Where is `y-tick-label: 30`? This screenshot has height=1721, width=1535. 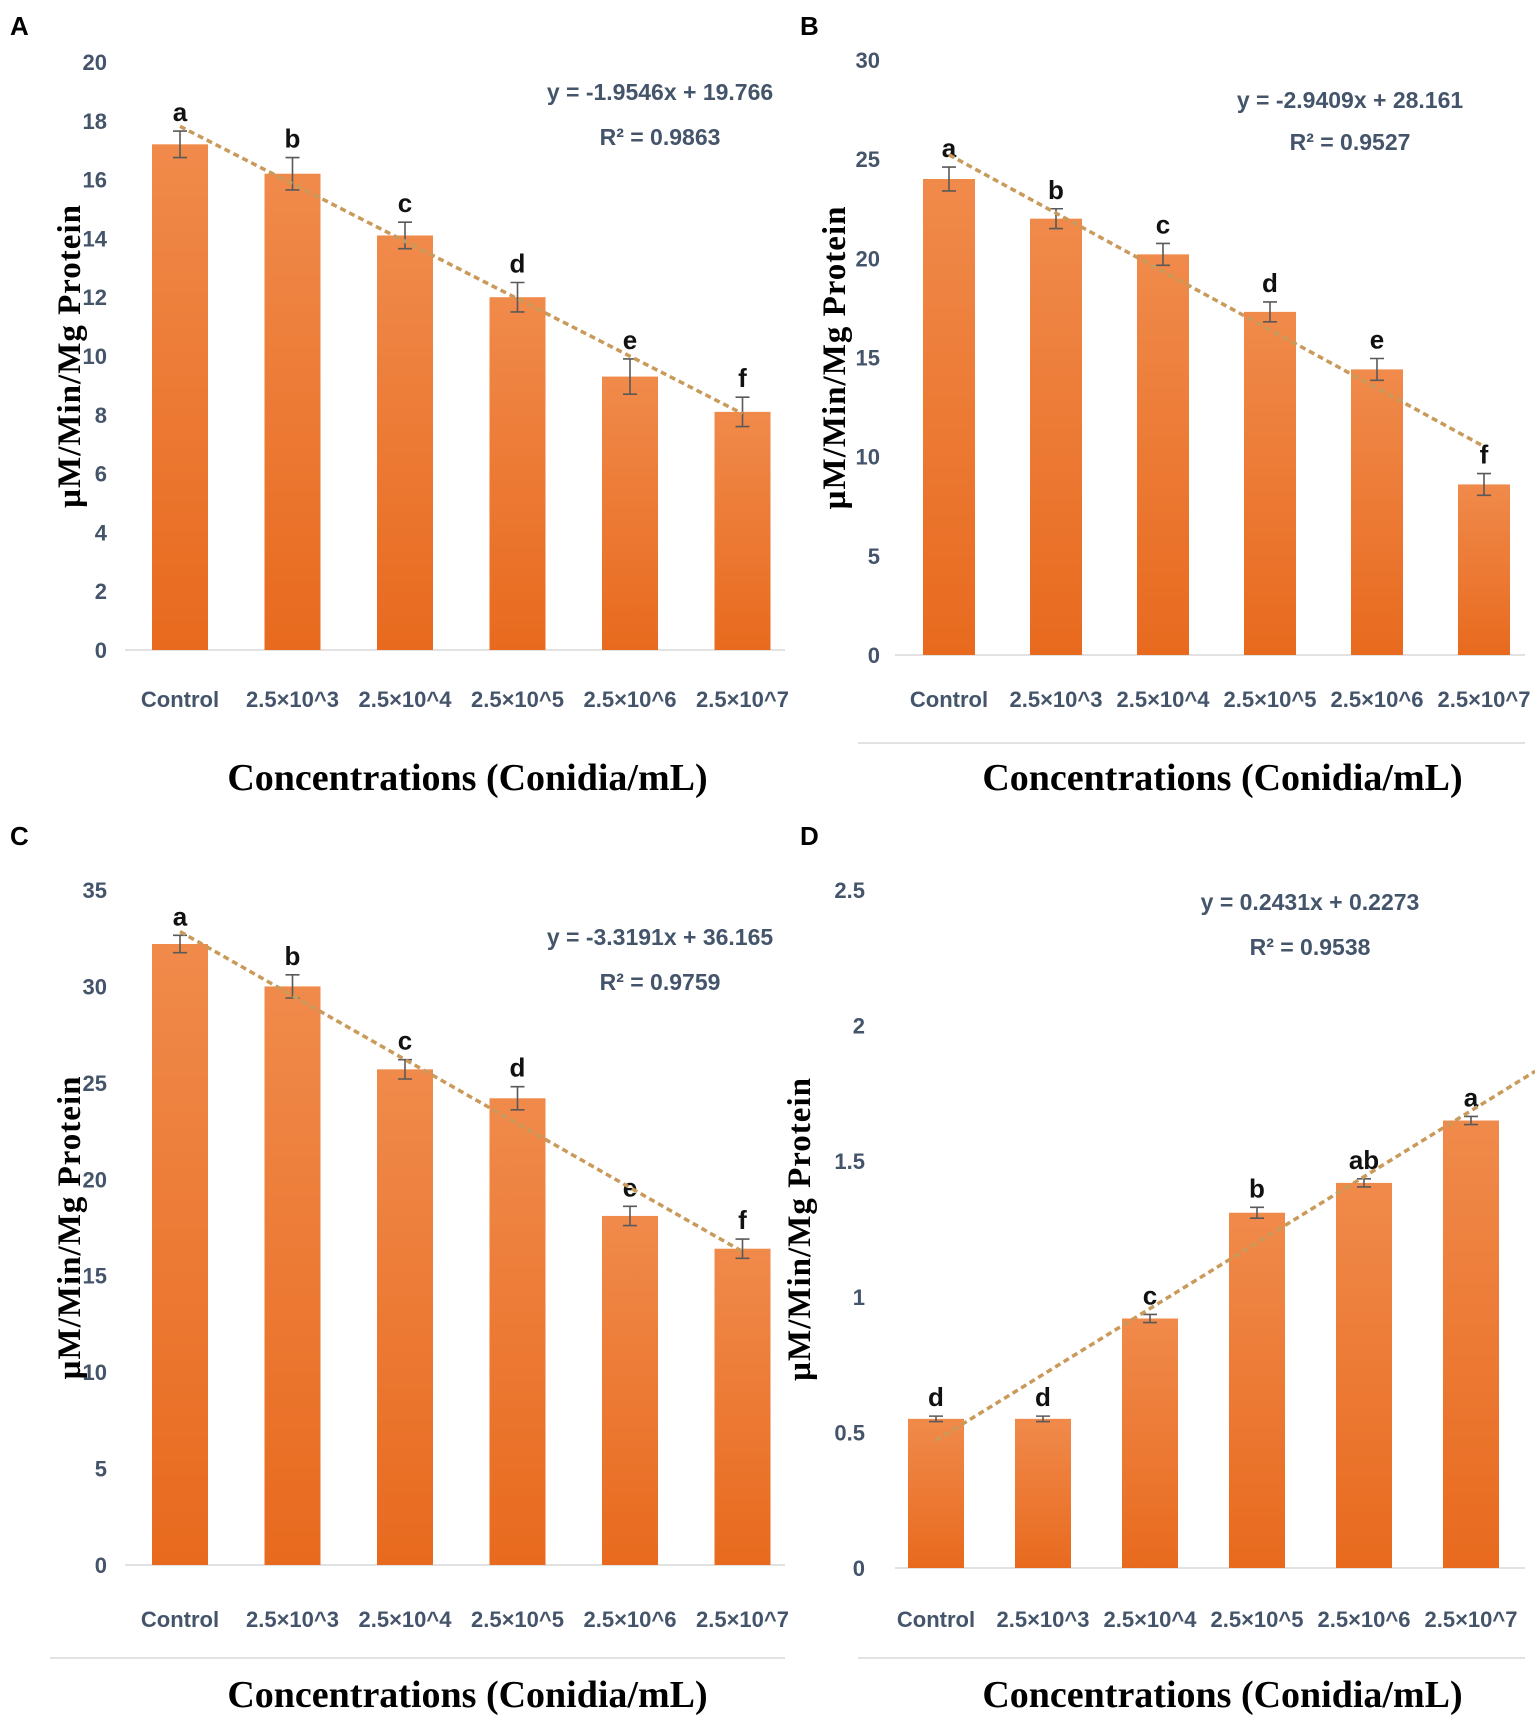 y-tick-label: 30 is located at coordinates (95, 986).